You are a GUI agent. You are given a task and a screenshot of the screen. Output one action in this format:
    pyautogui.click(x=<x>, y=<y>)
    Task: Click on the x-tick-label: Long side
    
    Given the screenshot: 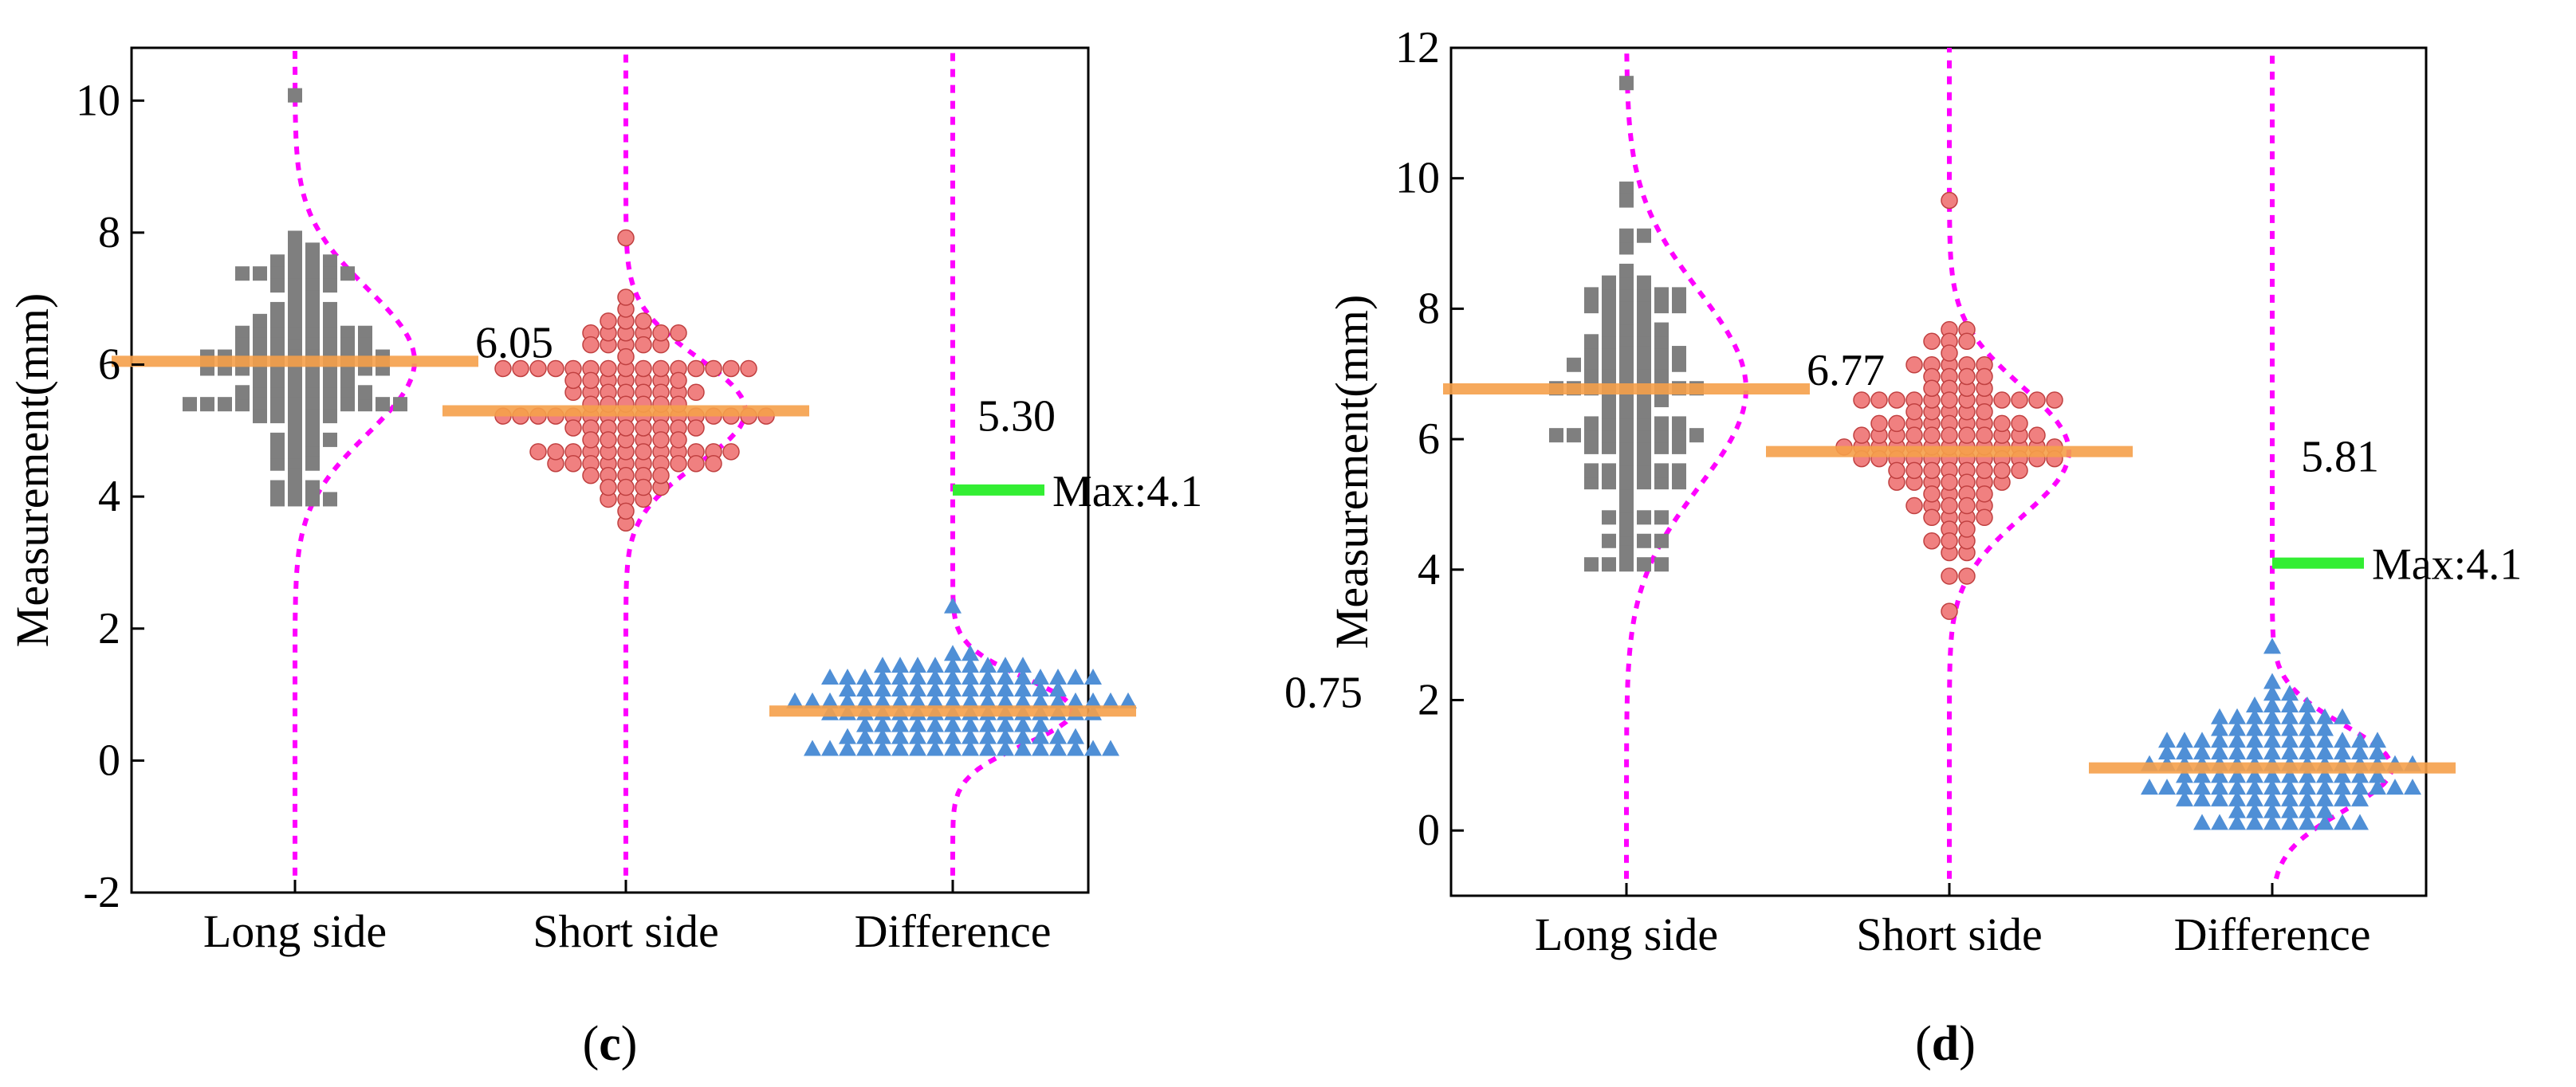 What is the action you would take?
    pyautogui.click(x=295, y=931)
    